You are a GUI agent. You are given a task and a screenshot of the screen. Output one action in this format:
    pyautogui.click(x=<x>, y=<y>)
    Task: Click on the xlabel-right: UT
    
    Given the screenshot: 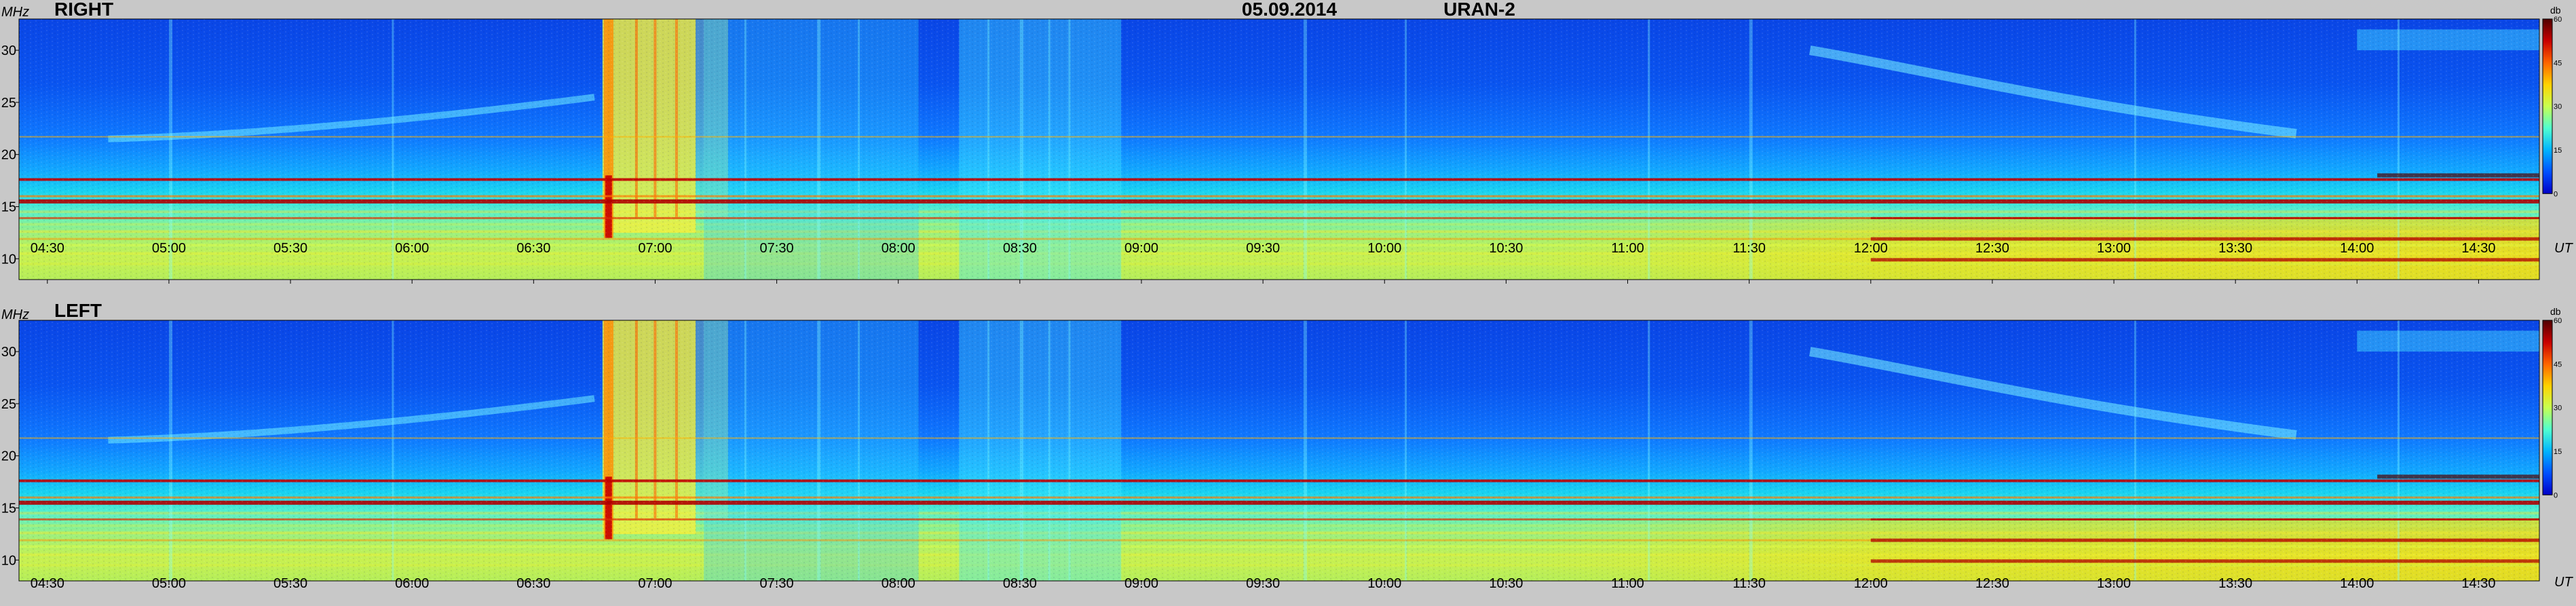 What is the action you would take?
    pyautogui.click(x=2563, y=248)
    